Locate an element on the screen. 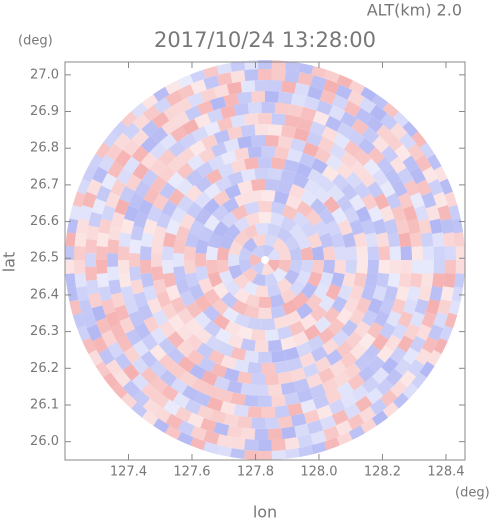 The height and width of the screenshot is (521, 491). x-tick-label: 127.4 is located at coordinates (128, 472).